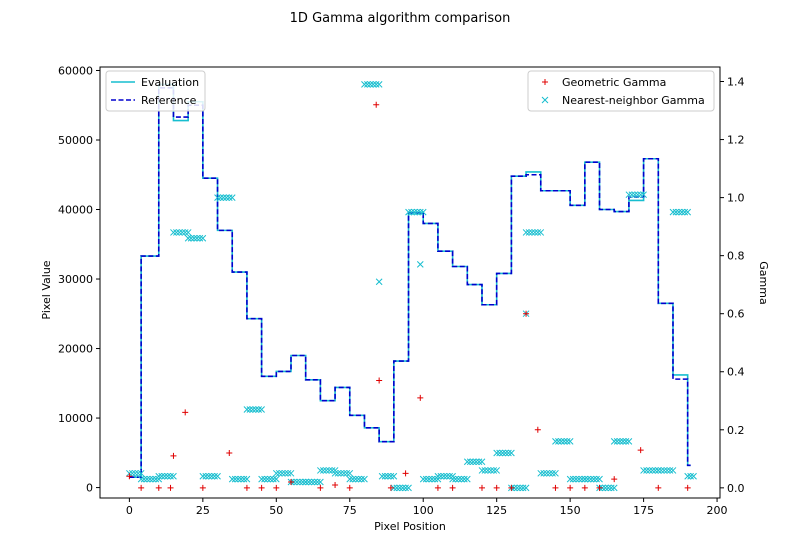 The height and width of the screenshot is (560, 800). What do you see at coordinates (736, 372) in the screenshot?
I see `y2-tick-label: 0.4` at bounding box center [736, 372].